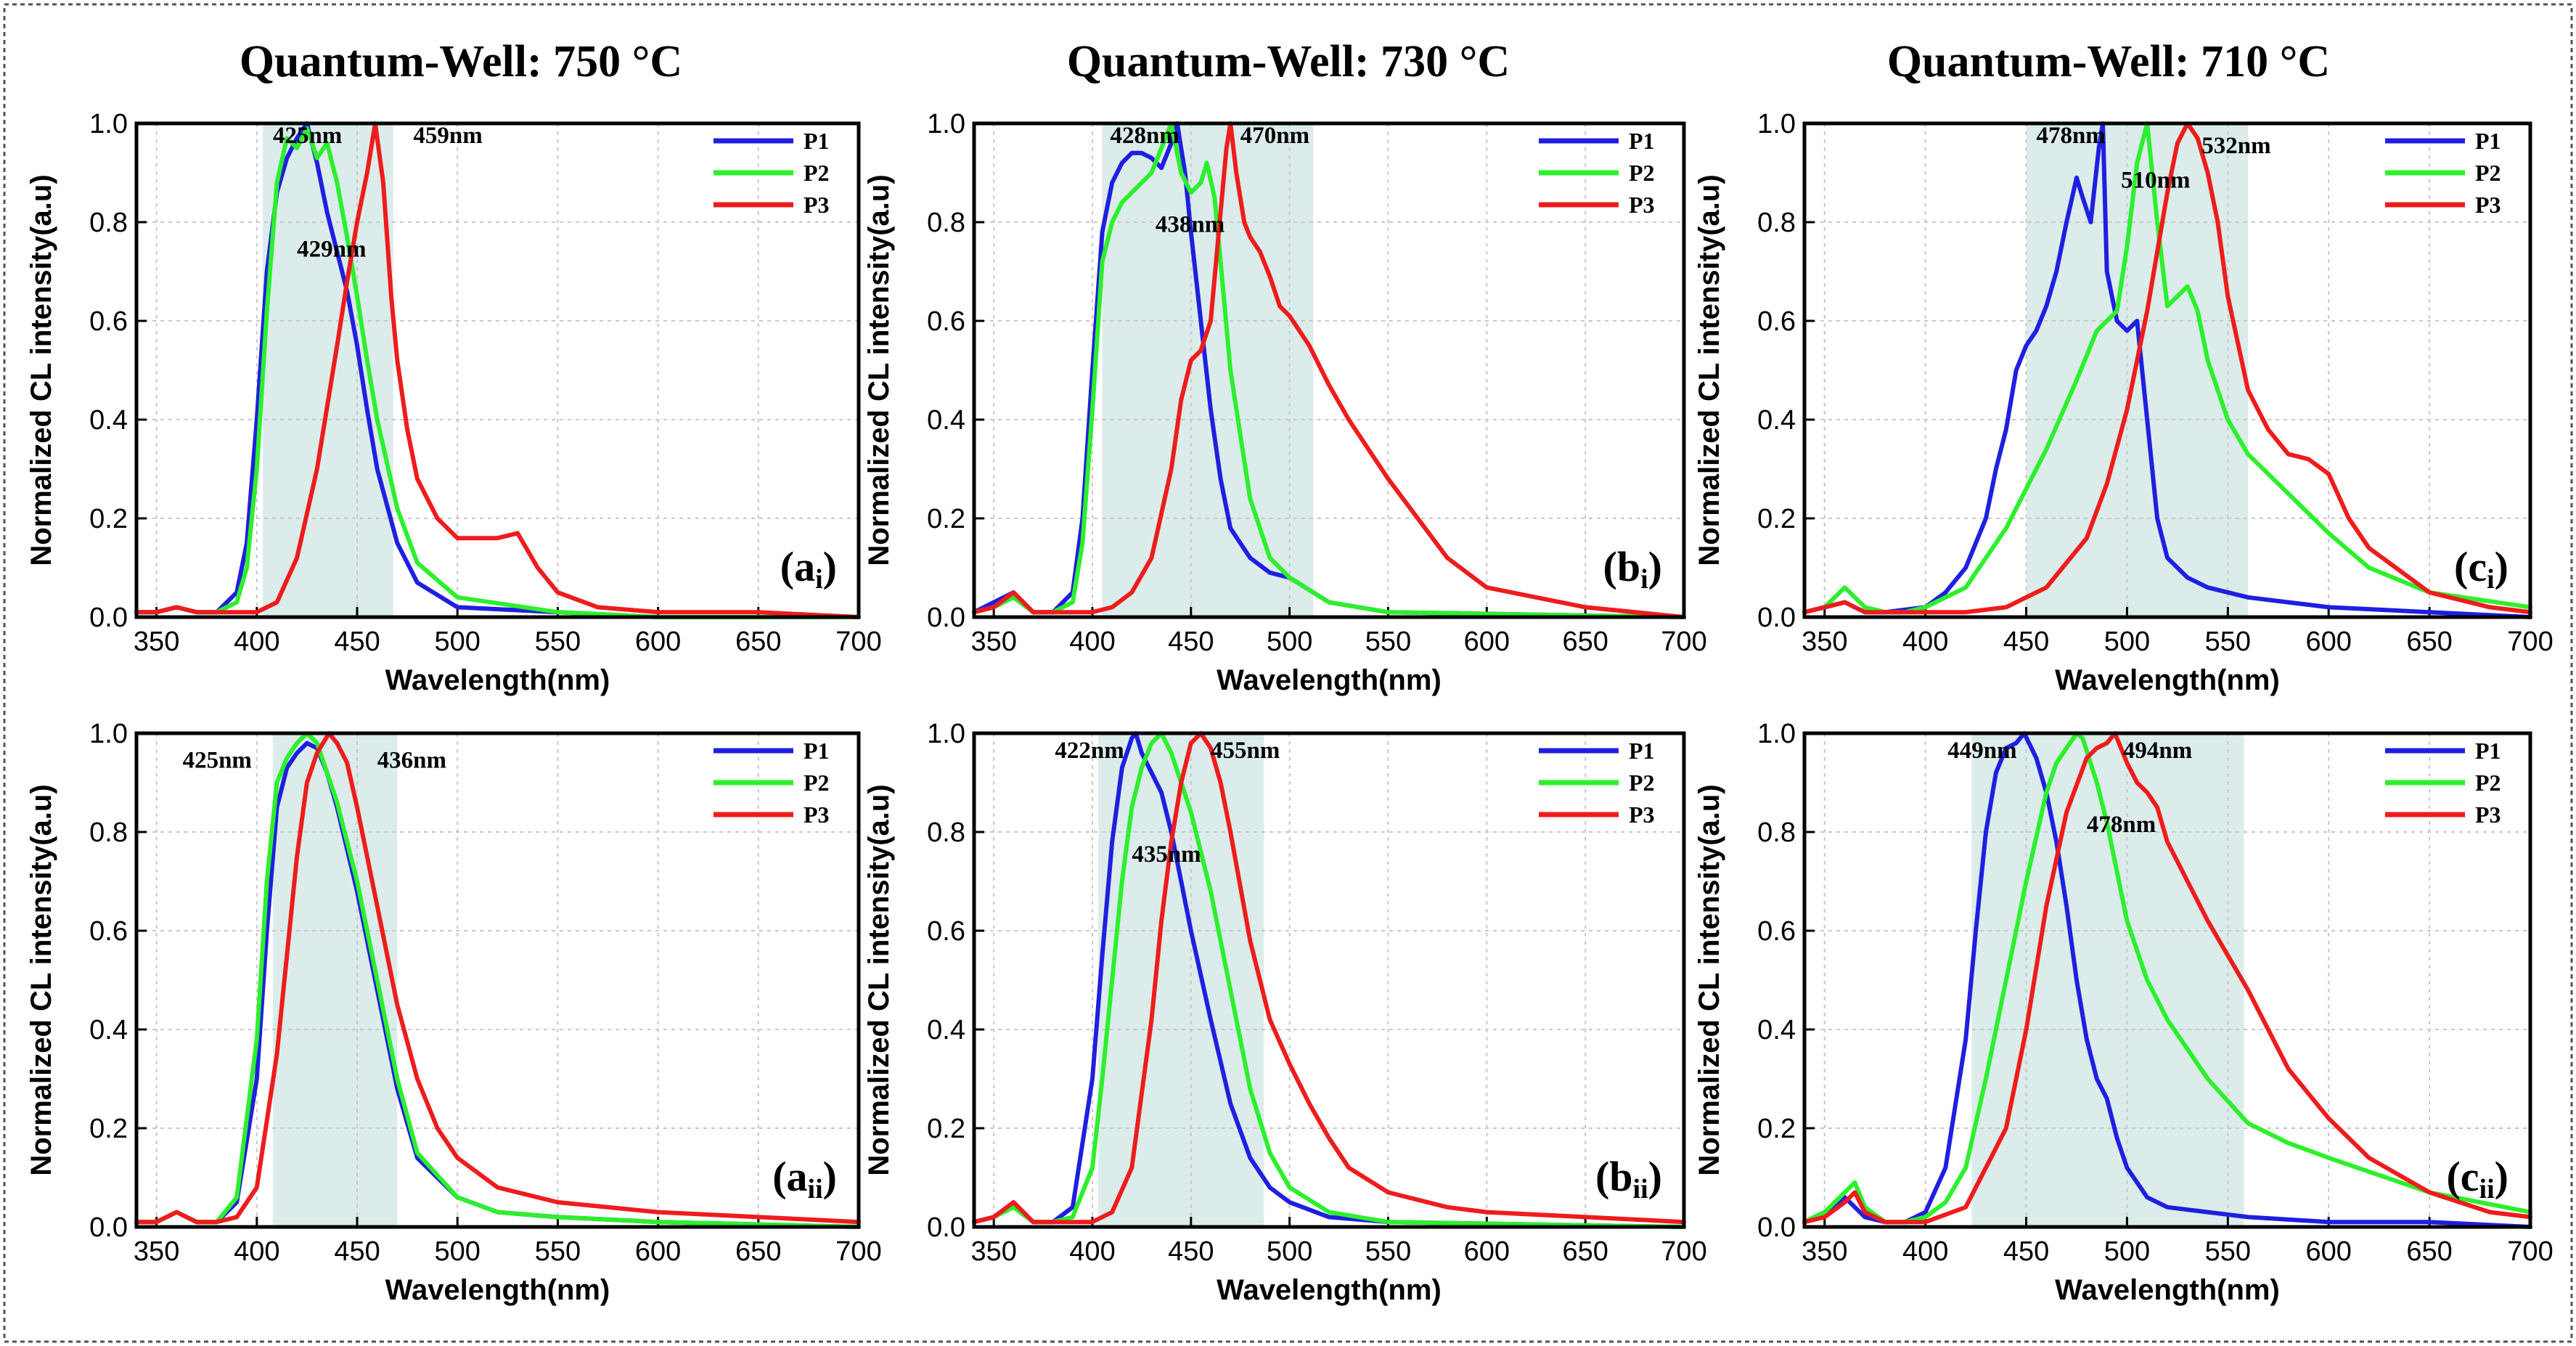  What do you see at coordinates (411, 761) in the screenshot?
I see `peak-annotation: 436nm` at bounding box center [411, 761].